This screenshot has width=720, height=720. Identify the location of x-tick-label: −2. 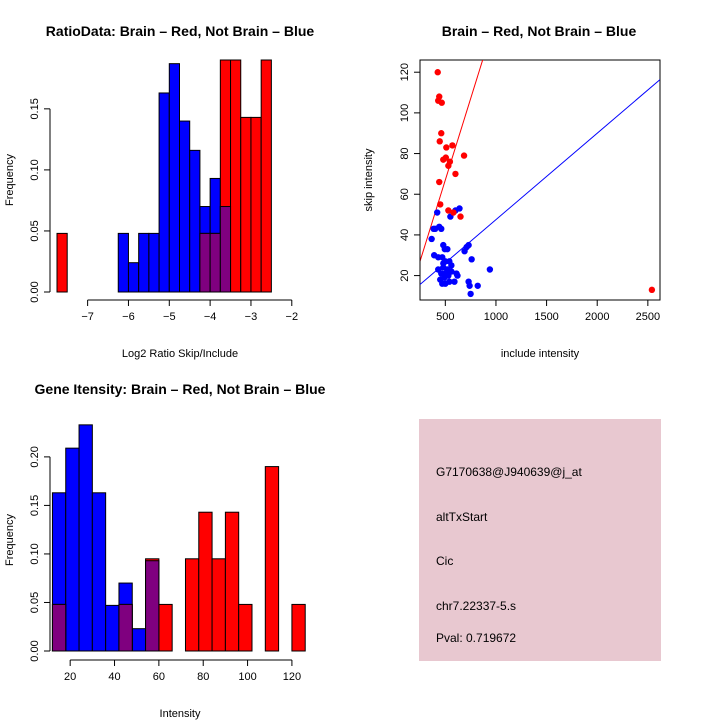
(292, 317).